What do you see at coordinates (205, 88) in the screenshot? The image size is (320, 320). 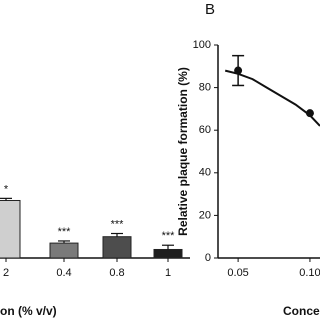 I see `y-tick-label: 80` at bounding box center [205, 88].